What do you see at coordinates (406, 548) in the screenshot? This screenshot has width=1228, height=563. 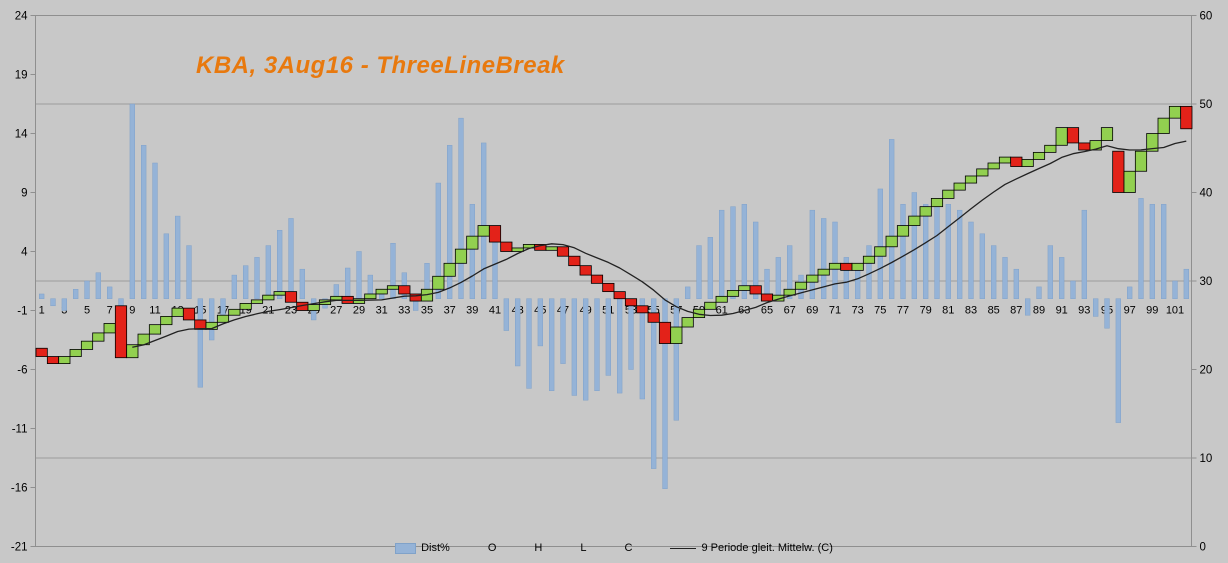 I see `dist-bar-swatch-icon` at bounding box center [406, 548].